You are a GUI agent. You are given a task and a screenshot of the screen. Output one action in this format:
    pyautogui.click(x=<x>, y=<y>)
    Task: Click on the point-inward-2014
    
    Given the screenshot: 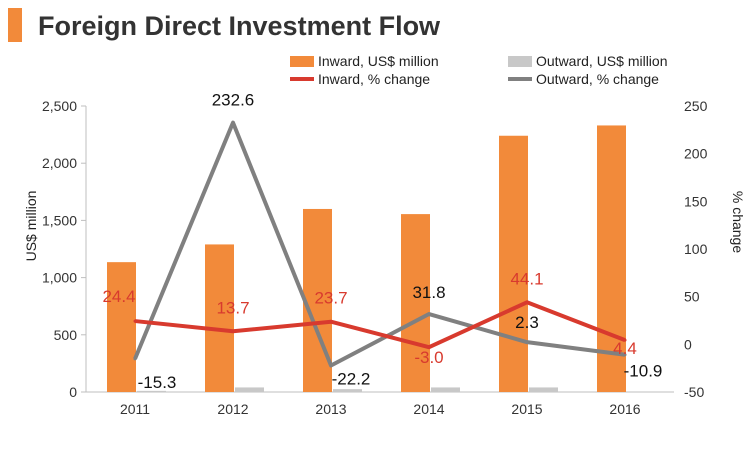 What is the action you would take?
    pyautogui.click(x=429, y=347)
    